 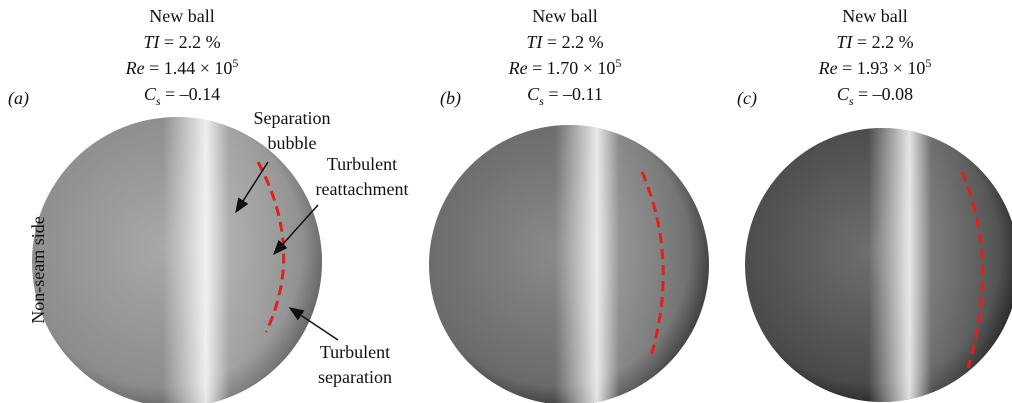 I want to click on panel-label: (a), so click(x=18, y=98).